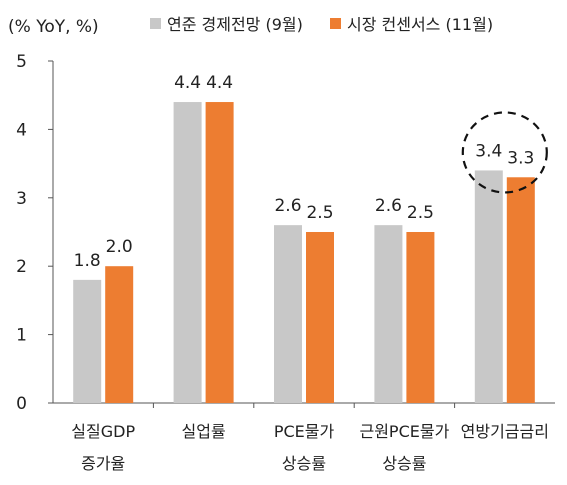 Image resolution: width=567 pixels, height=485 pixels. I want to click on x-category-label: PCE물가, so click(304, 431).